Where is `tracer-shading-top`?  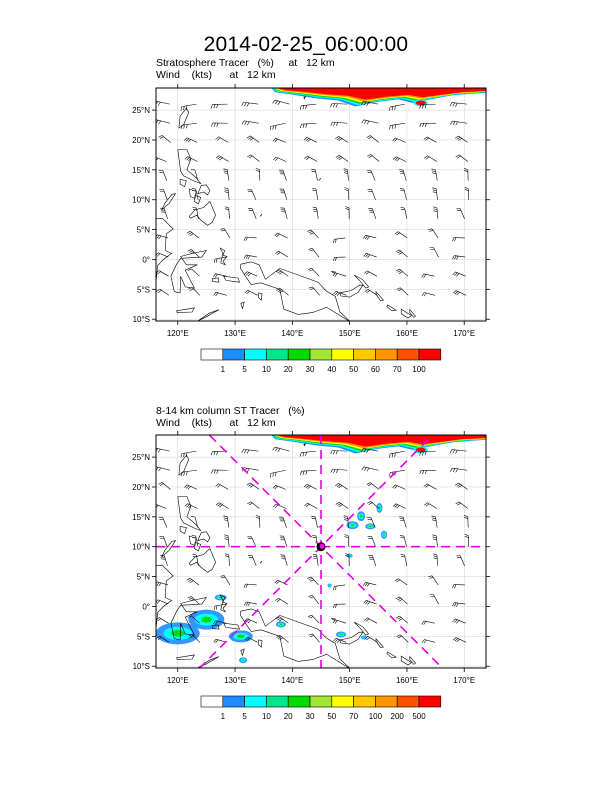 tracer-shading-top is located at coordinates (381, 441).